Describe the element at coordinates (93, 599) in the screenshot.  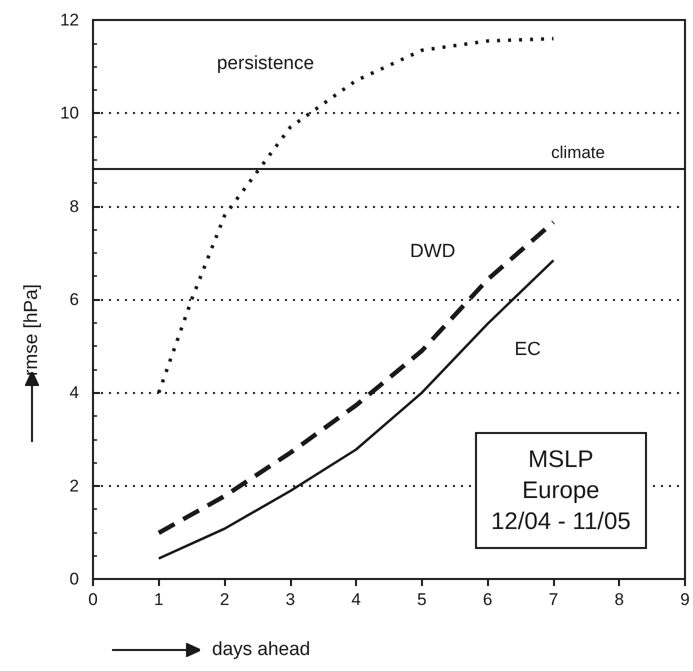
I see `x-tick-label: 0` at that location.